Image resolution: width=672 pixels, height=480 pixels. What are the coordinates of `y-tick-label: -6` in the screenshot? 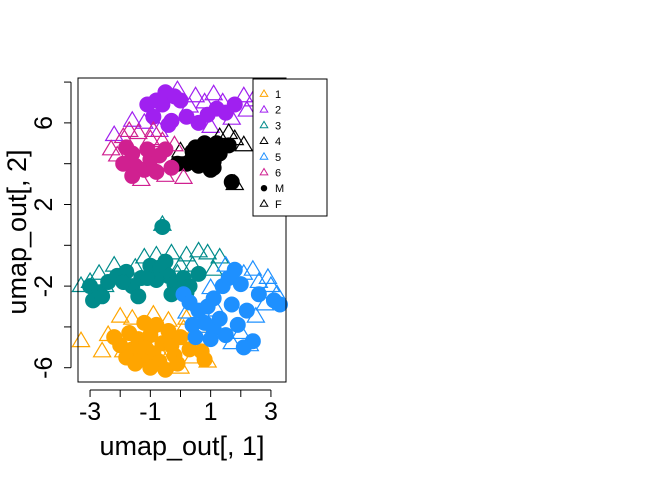 It's located at (44, 368).